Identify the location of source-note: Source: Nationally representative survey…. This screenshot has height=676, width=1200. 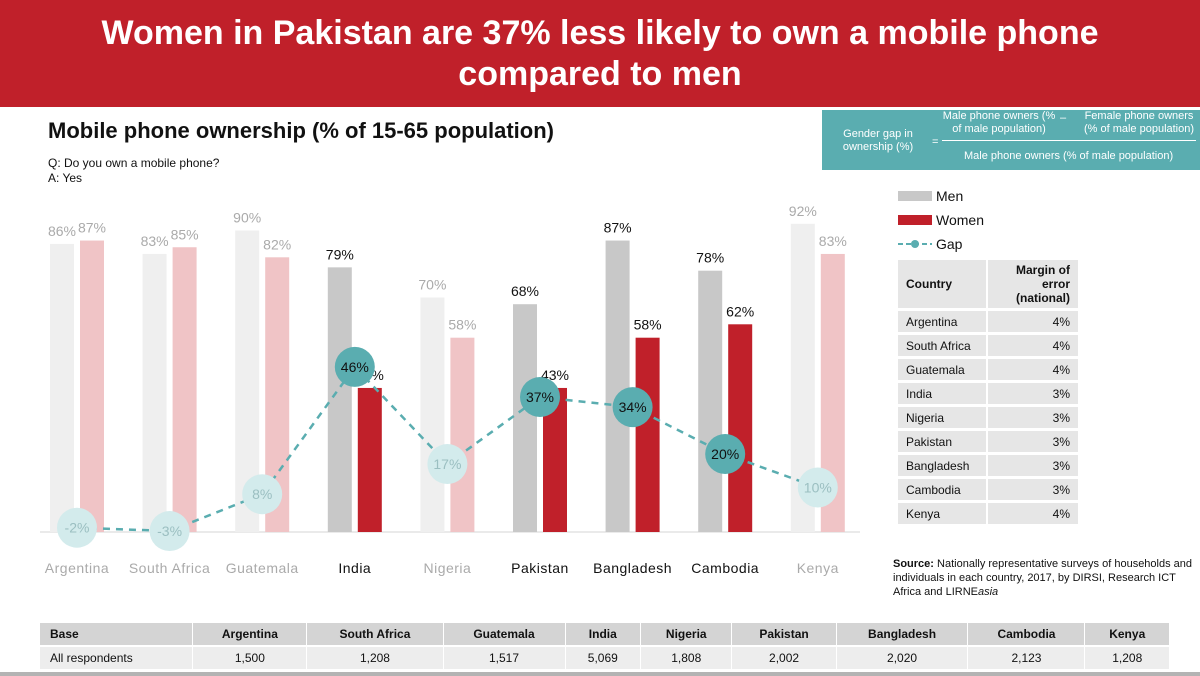
(1043, 578).